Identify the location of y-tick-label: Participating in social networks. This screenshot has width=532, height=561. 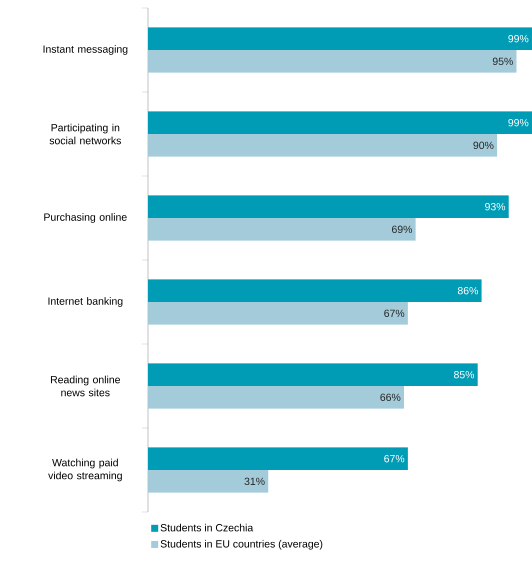
(85, 134).